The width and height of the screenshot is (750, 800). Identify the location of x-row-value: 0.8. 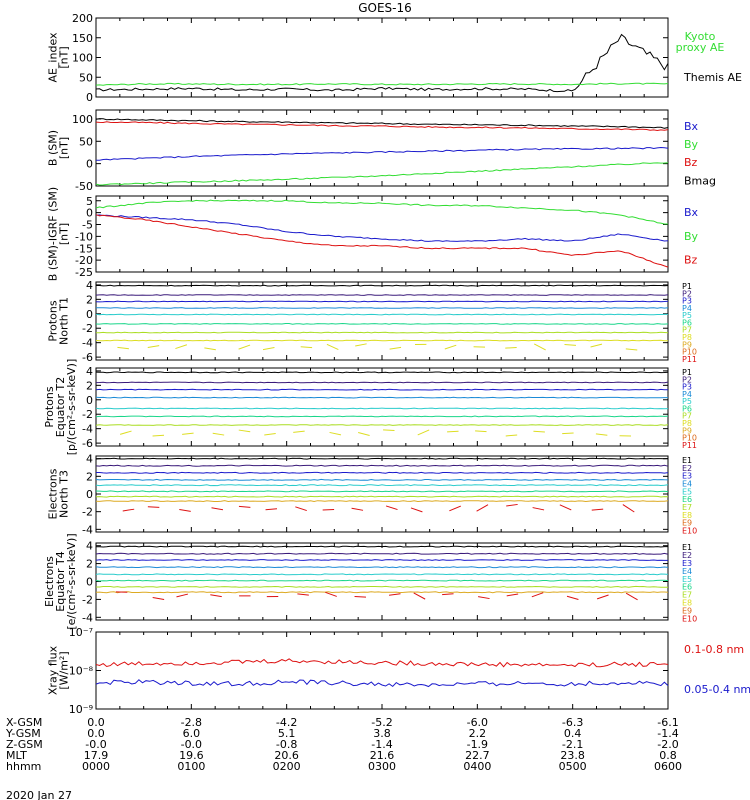
(668, 755).